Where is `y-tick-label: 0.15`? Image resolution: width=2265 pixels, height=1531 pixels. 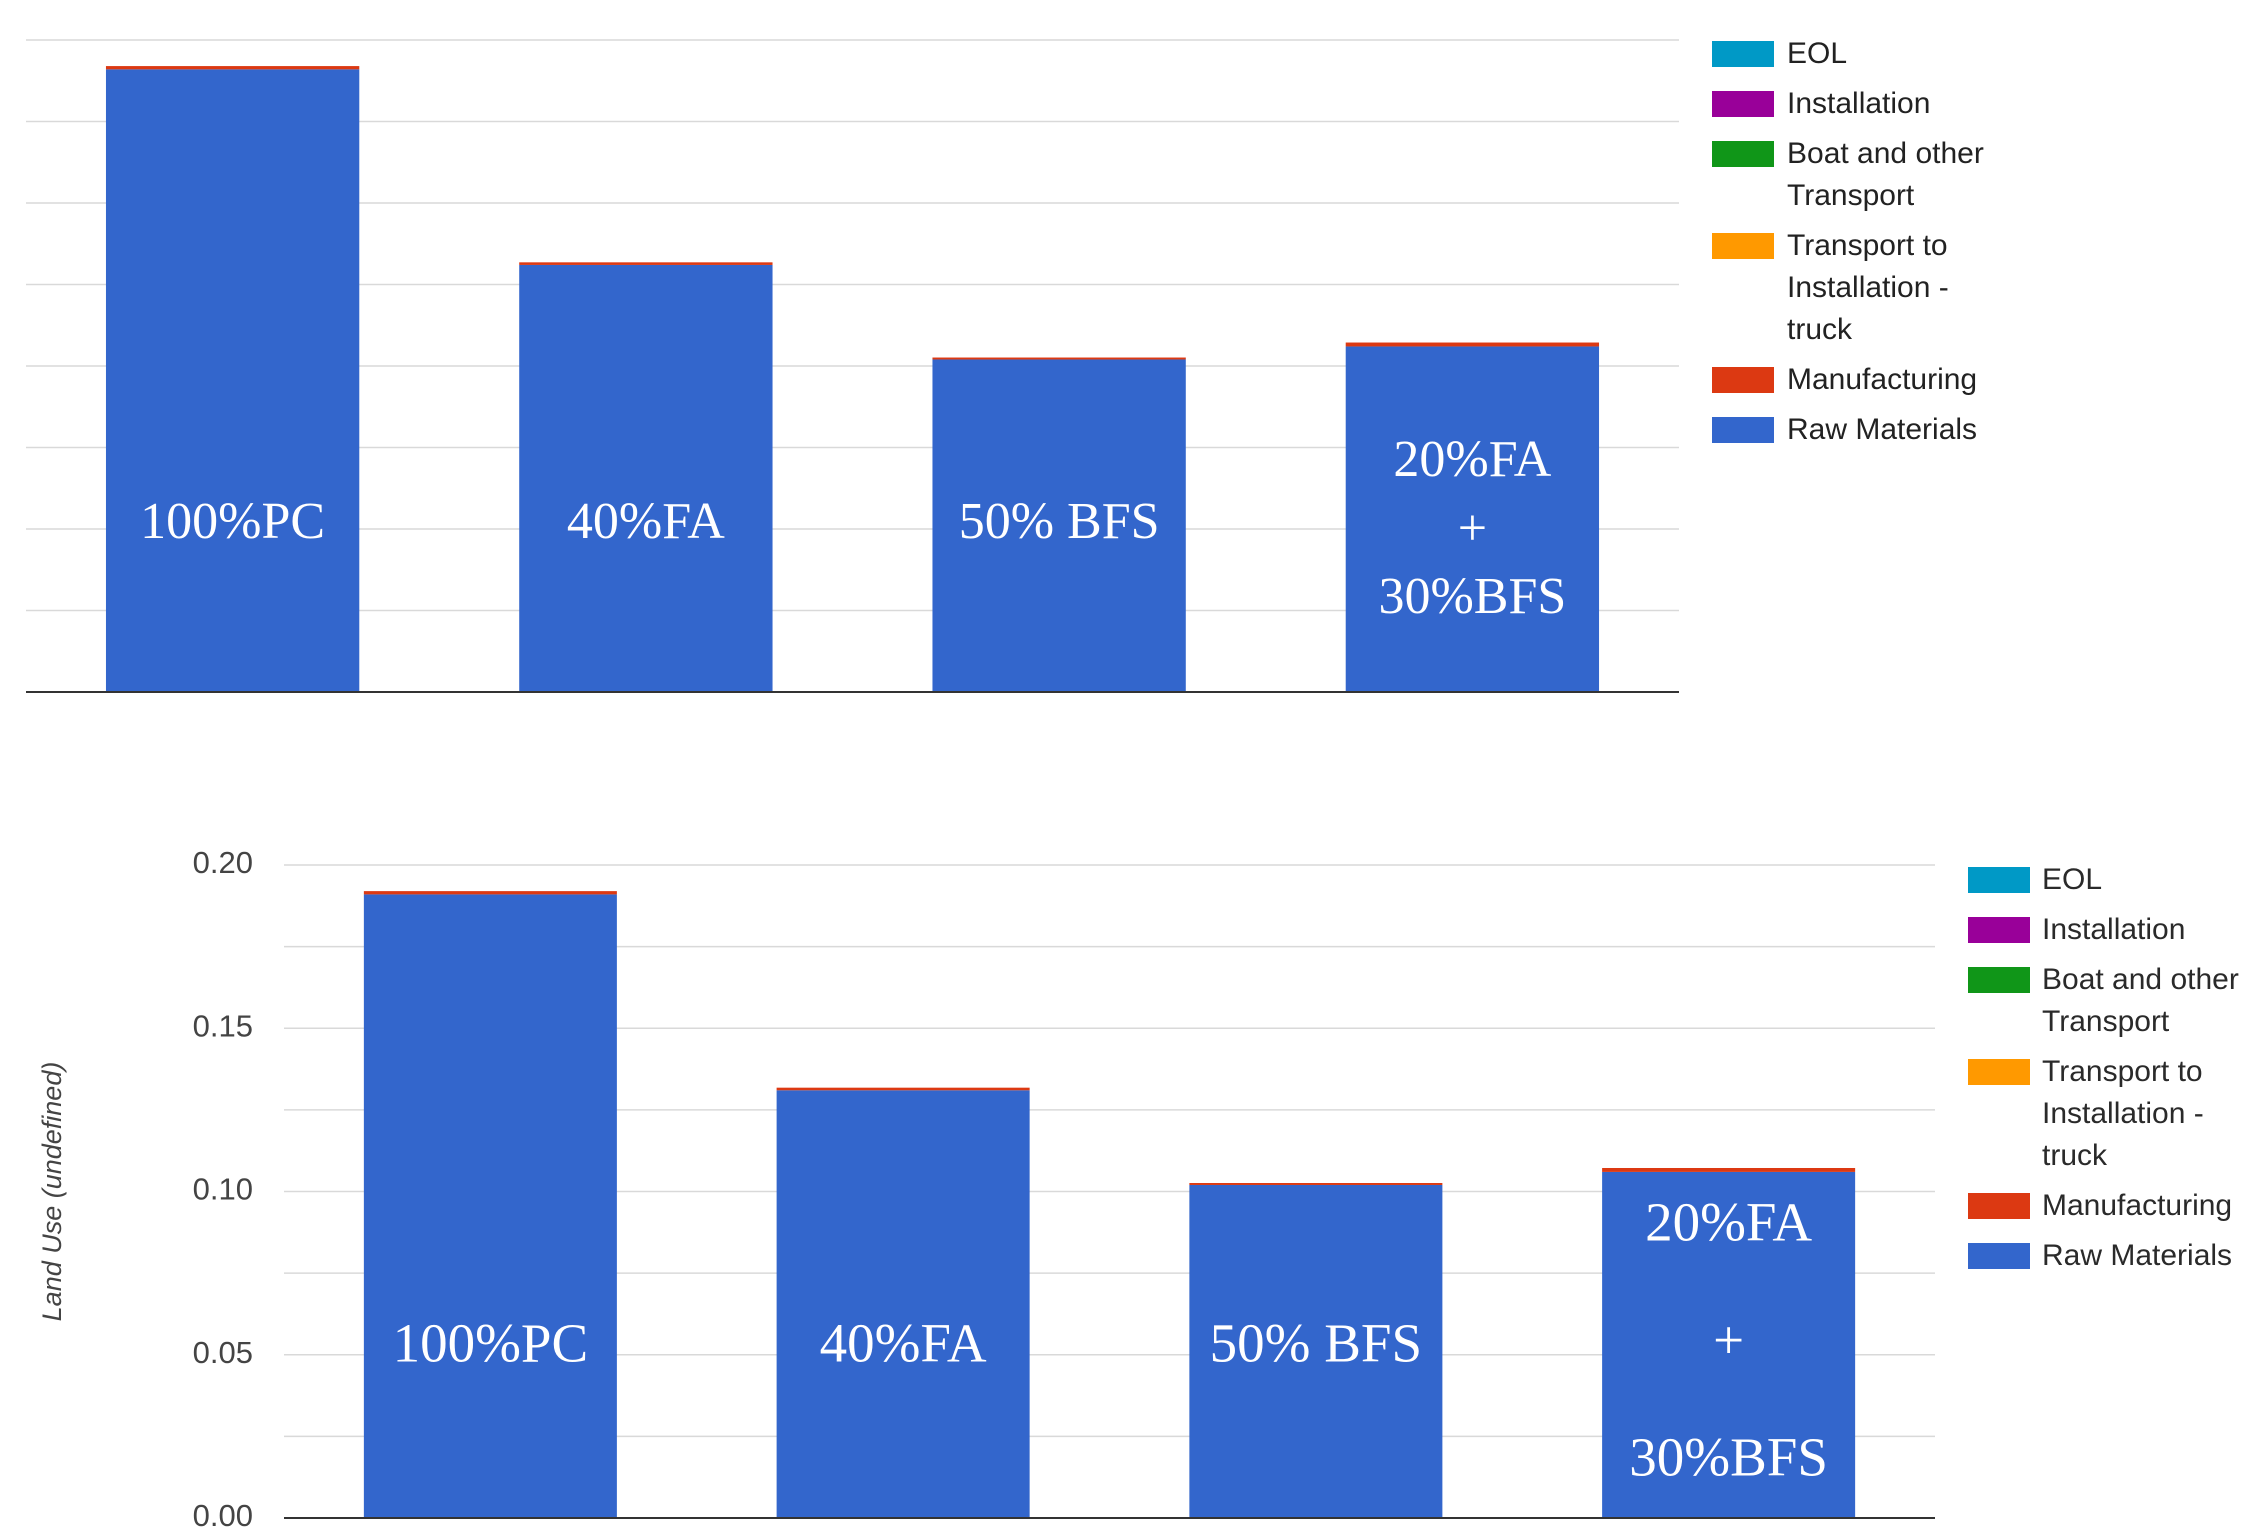 y-tick-label: 0.15 is located at coordinates (223, 1025).